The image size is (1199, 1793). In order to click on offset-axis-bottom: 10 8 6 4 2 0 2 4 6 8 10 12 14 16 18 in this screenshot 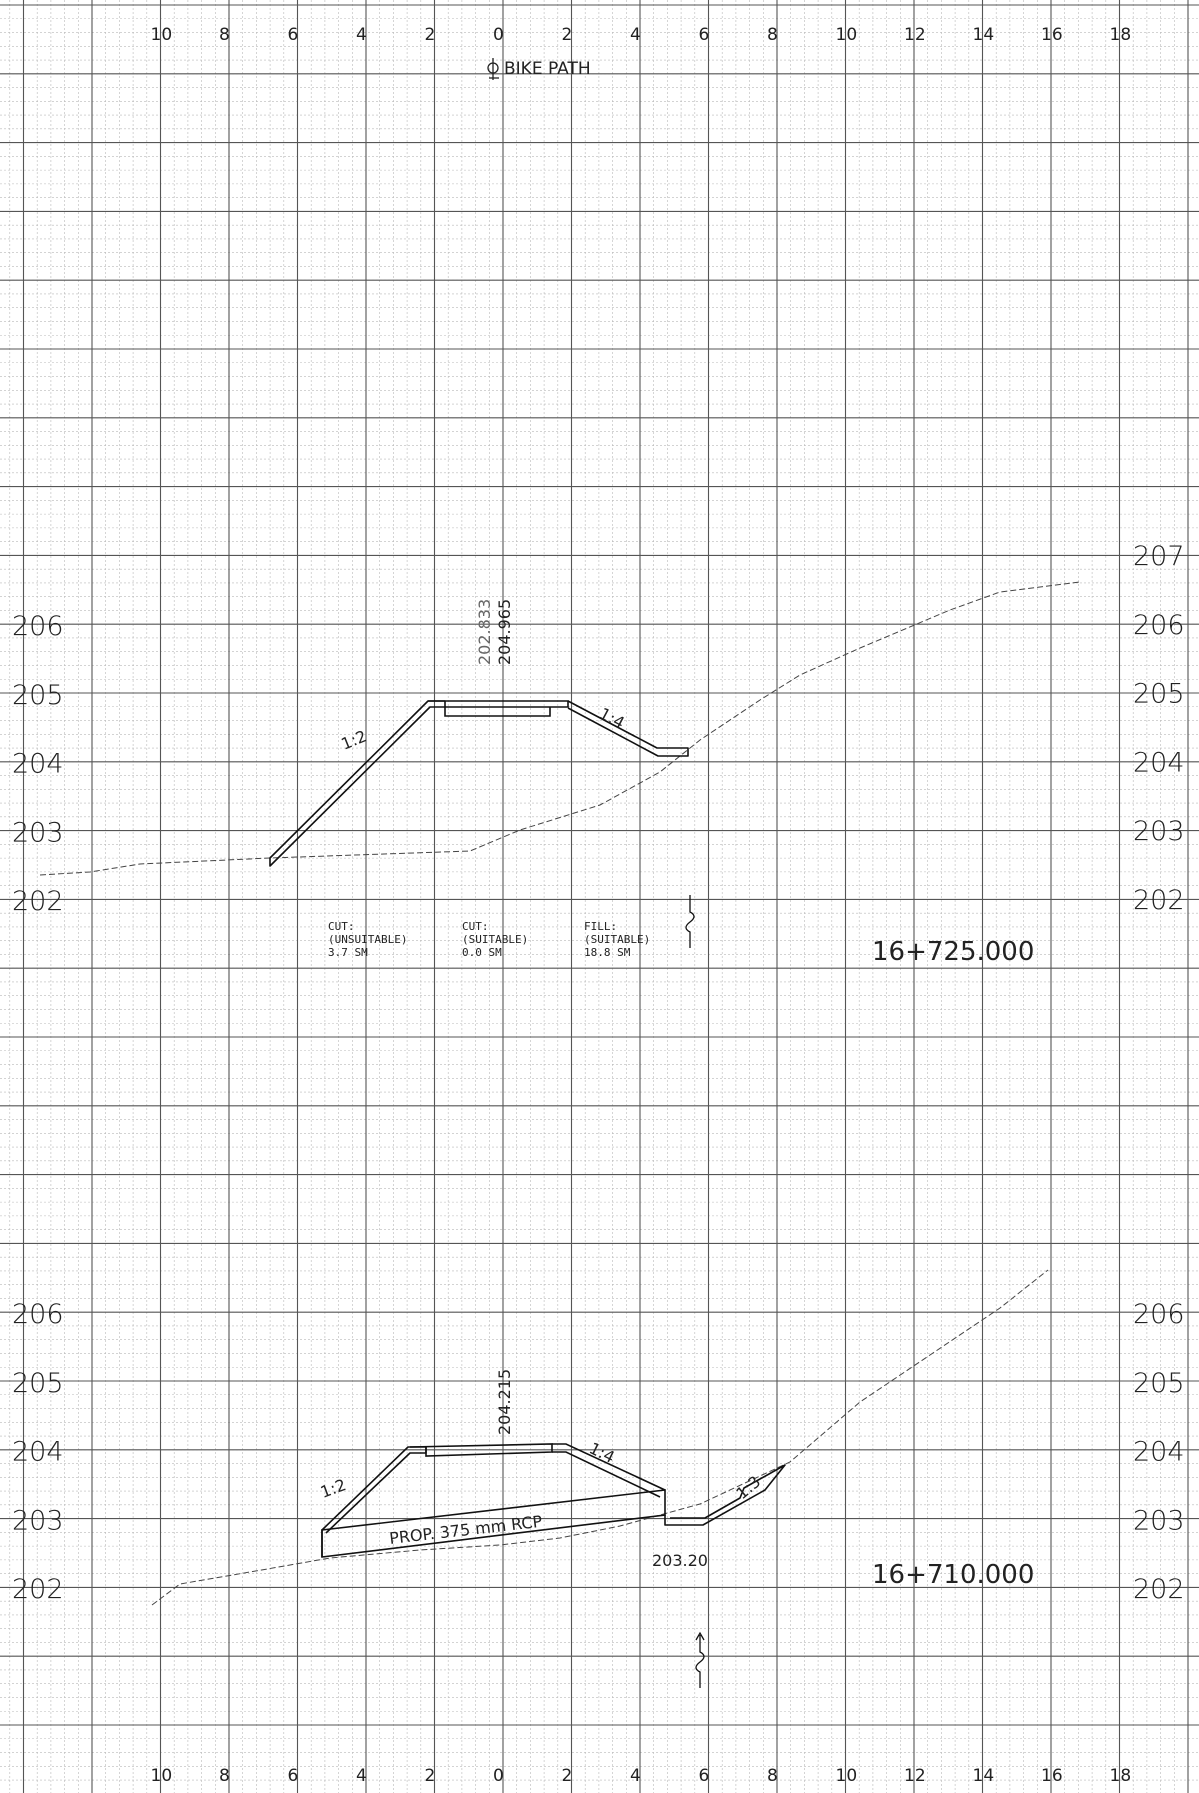, I will do `click(641, 1776)`.